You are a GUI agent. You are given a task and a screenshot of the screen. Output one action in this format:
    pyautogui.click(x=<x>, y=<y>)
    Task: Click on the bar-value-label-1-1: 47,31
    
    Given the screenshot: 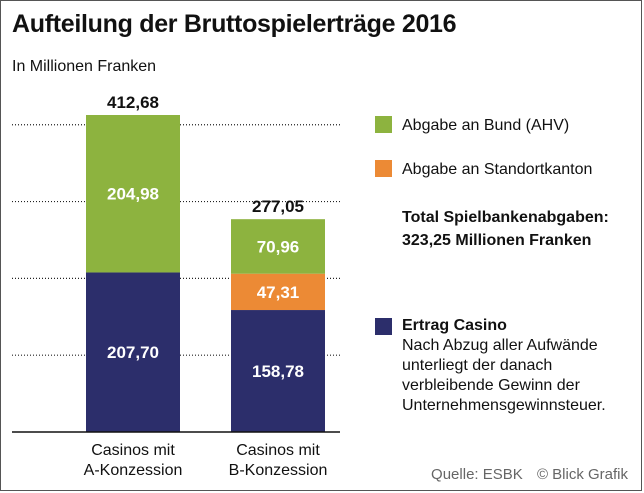 What is the action you would take?
    pyautogui.click(x=278, y=292)
    